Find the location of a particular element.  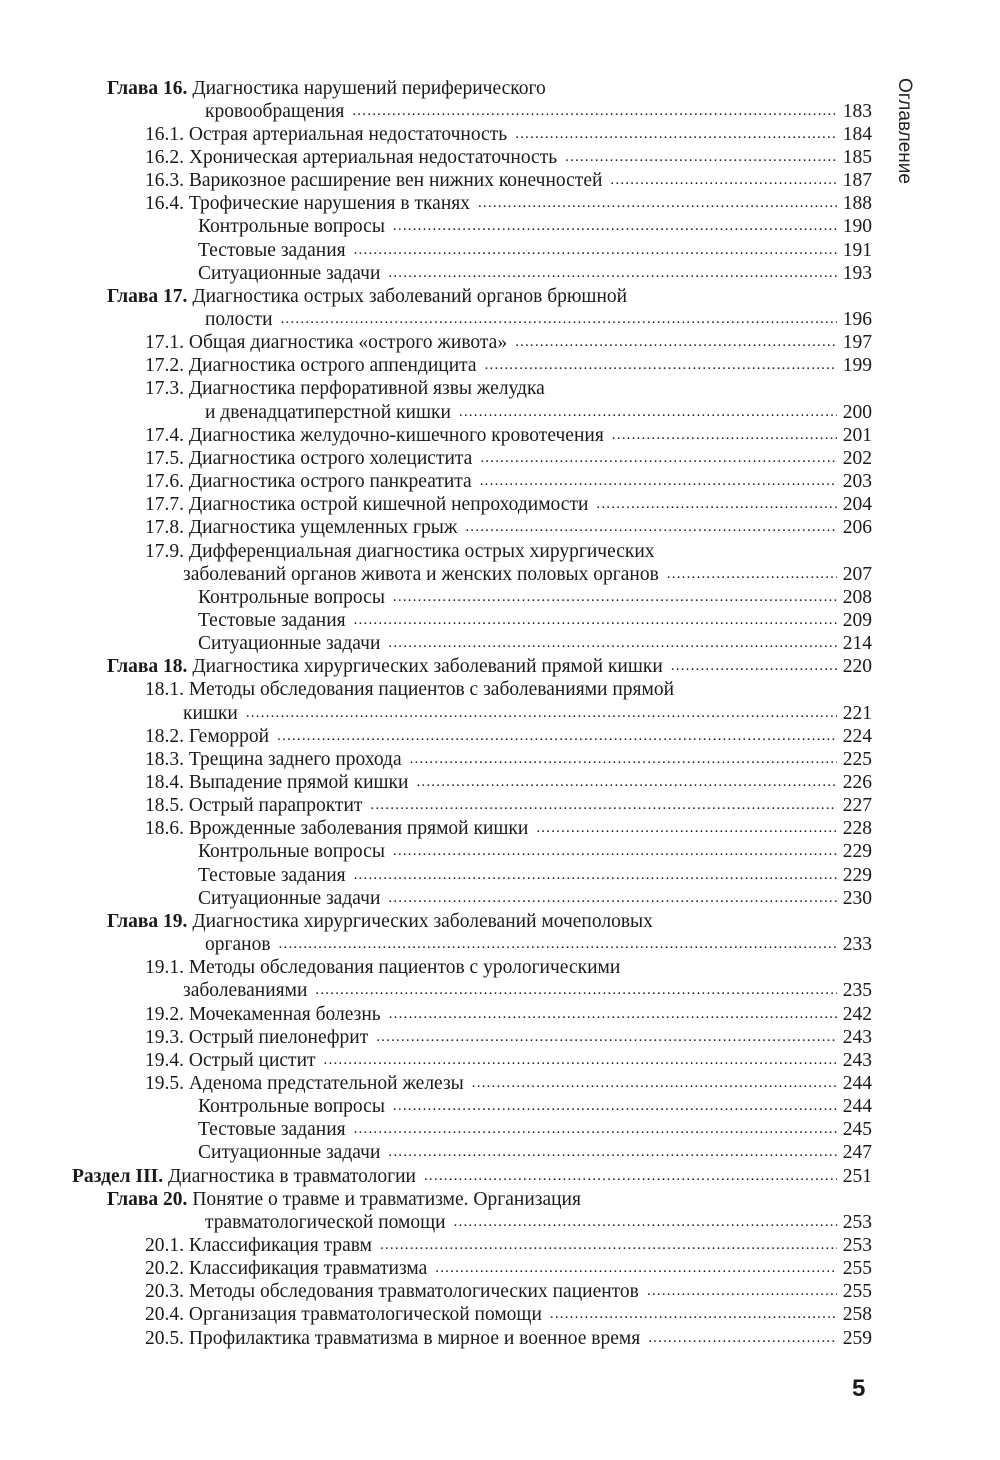

toc-entry: органов 233 is located at coordinates (436, 944).